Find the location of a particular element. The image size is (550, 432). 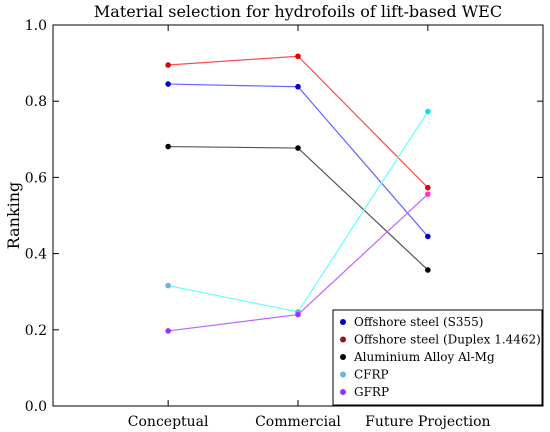

x-tick-label: Commercial is located at coordinates (298, 422).